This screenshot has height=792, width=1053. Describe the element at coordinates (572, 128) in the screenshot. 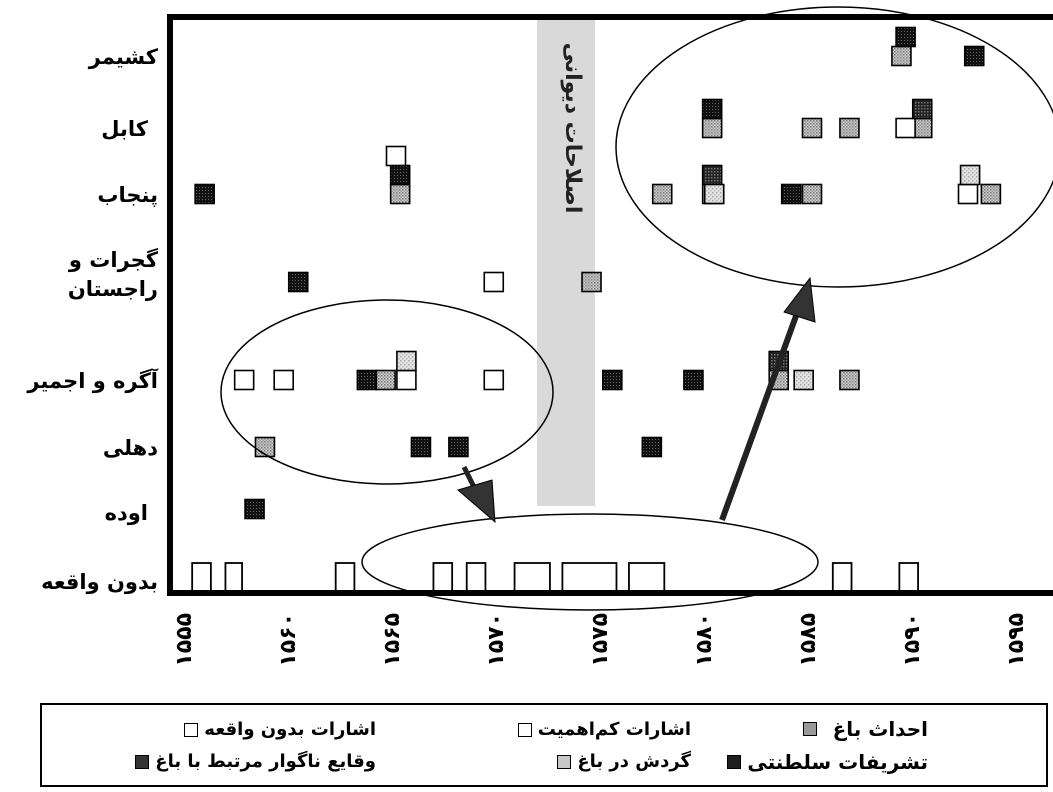

I see `reform-band-label: اصلاحات دیوانی` at that location.